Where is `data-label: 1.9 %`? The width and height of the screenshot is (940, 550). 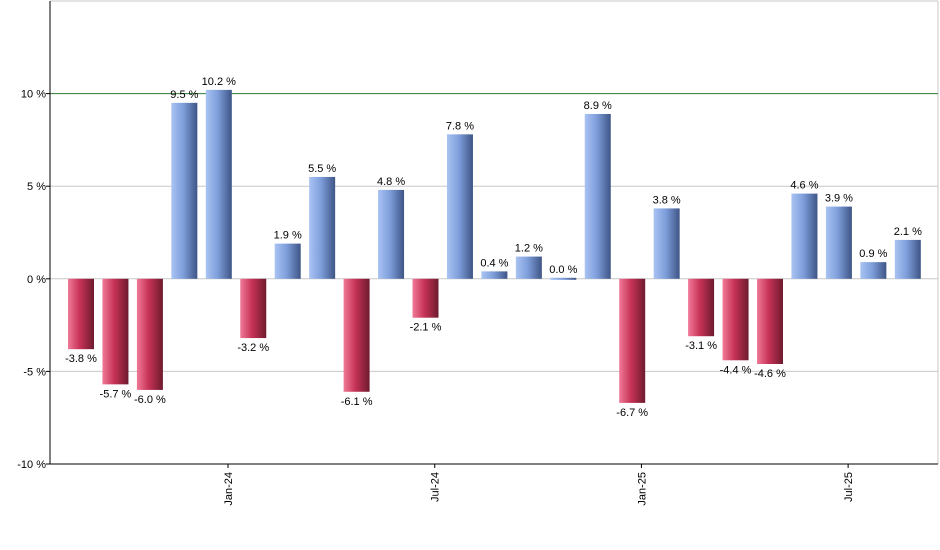 data-label: 1.9 % is located at coordinates (288, 236).